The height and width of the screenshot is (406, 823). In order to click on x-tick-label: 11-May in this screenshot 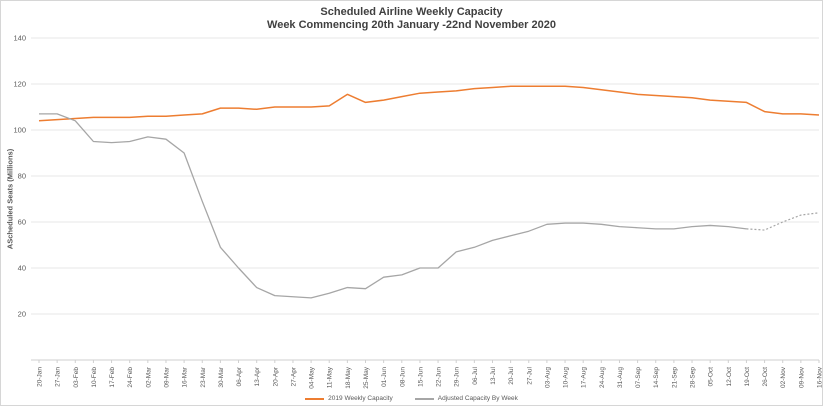, I will do `click(330, 377)`.